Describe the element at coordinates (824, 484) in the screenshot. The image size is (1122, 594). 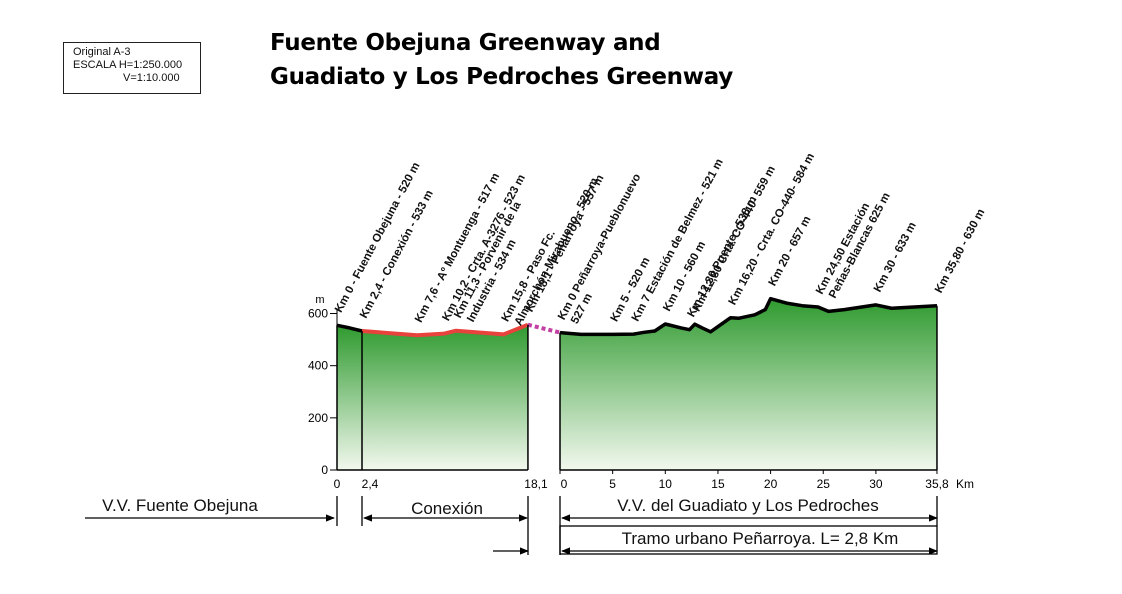
I see `x-tick-label: 25` at that location.